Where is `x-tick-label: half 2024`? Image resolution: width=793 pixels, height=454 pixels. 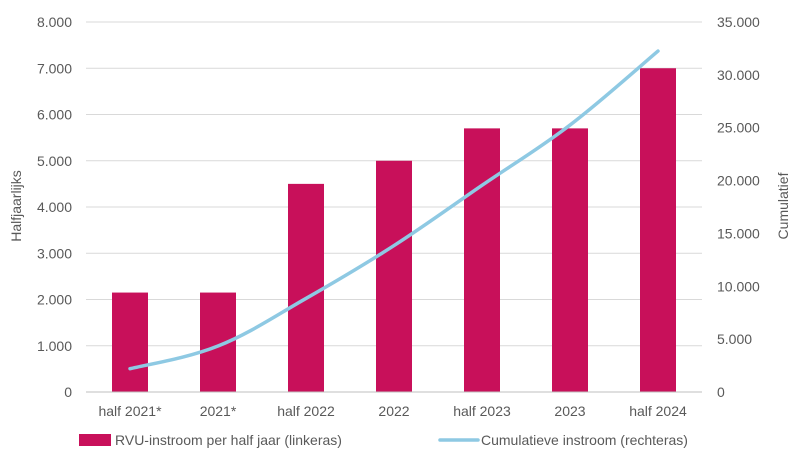 x-tick-label: half 2024 is located at coordinates (658, 411).